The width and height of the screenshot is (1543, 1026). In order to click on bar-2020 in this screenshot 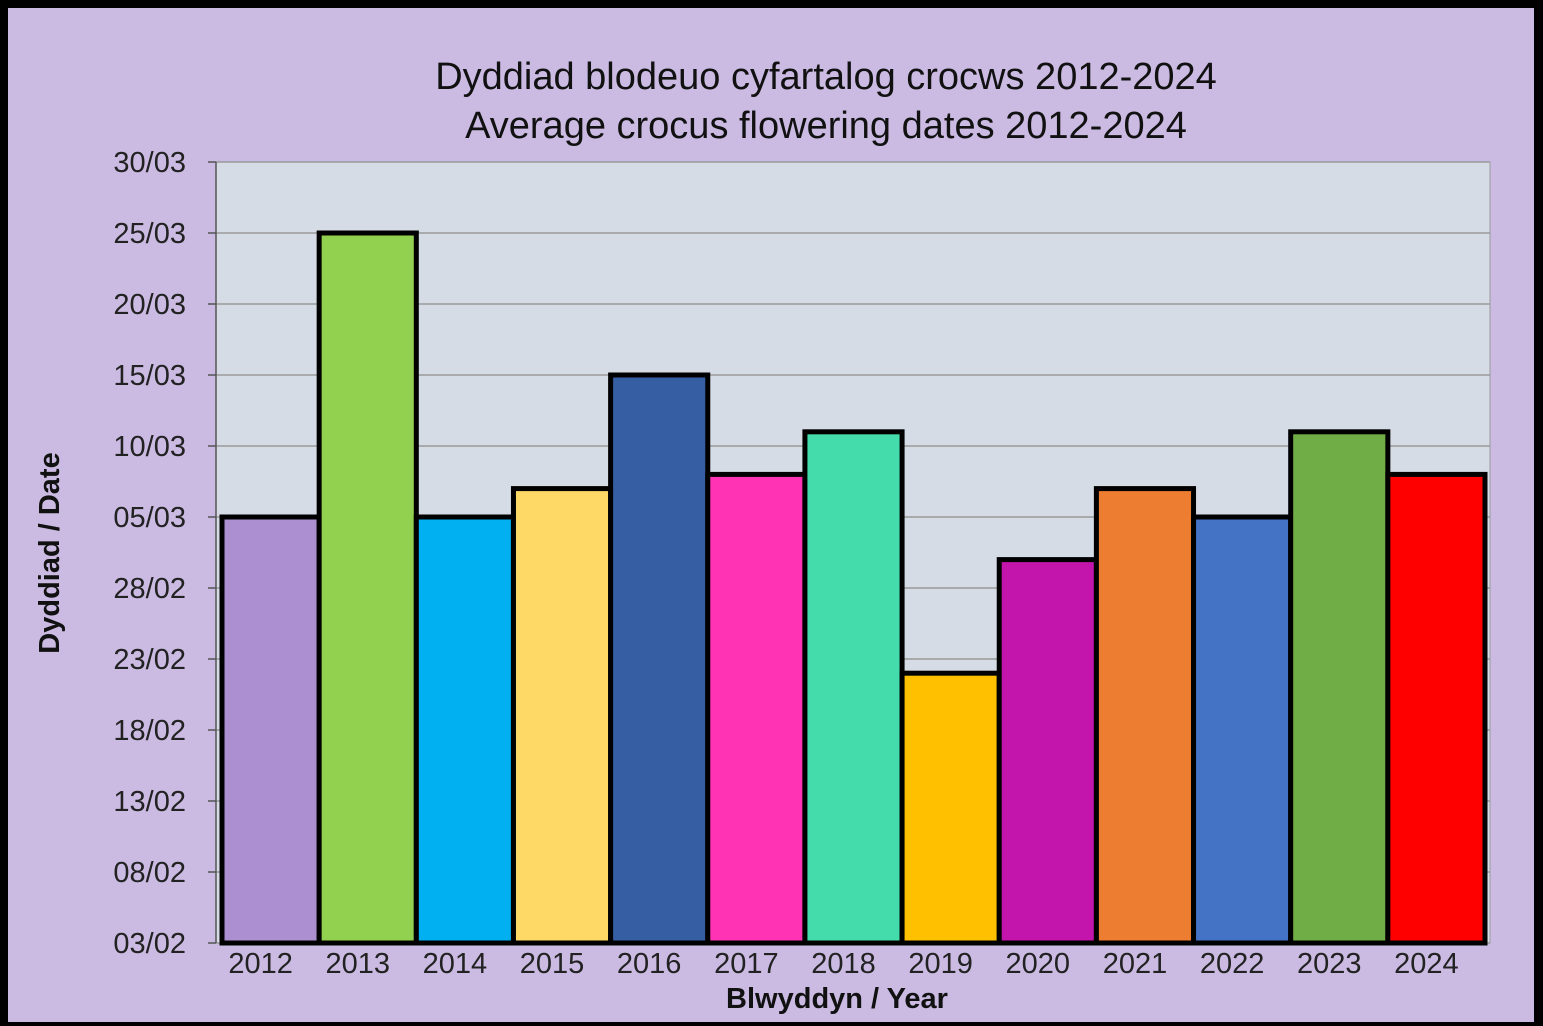, I will do `click(1047, 751)`.